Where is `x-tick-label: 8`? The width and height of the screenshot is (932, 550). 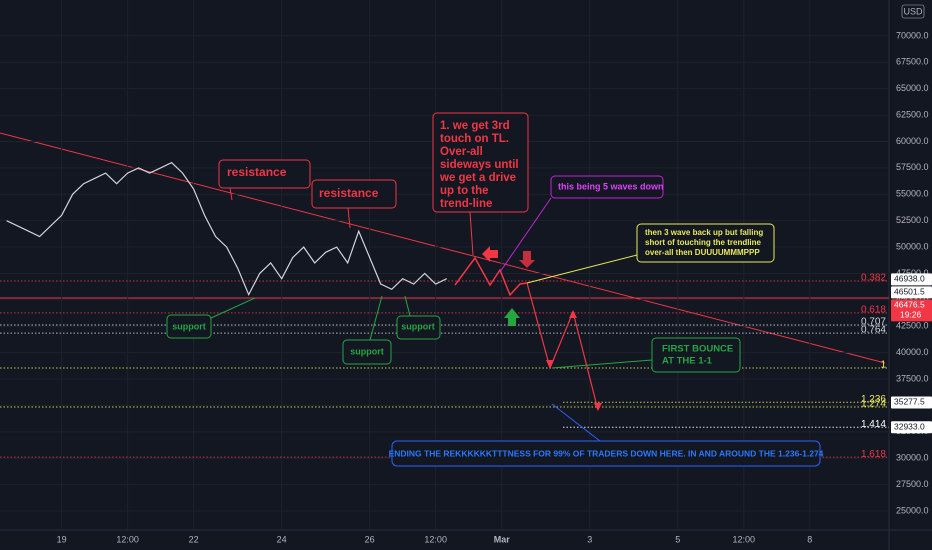 x-tick-label: 8 is located at coordinates (809, 539).